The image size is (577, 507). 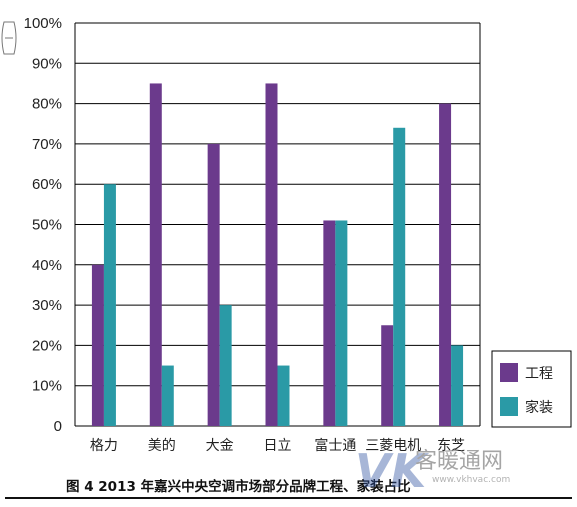 I want to click on watermark: VK 客暖通网 www.vkhvac.com, so click(x=432, y=471).